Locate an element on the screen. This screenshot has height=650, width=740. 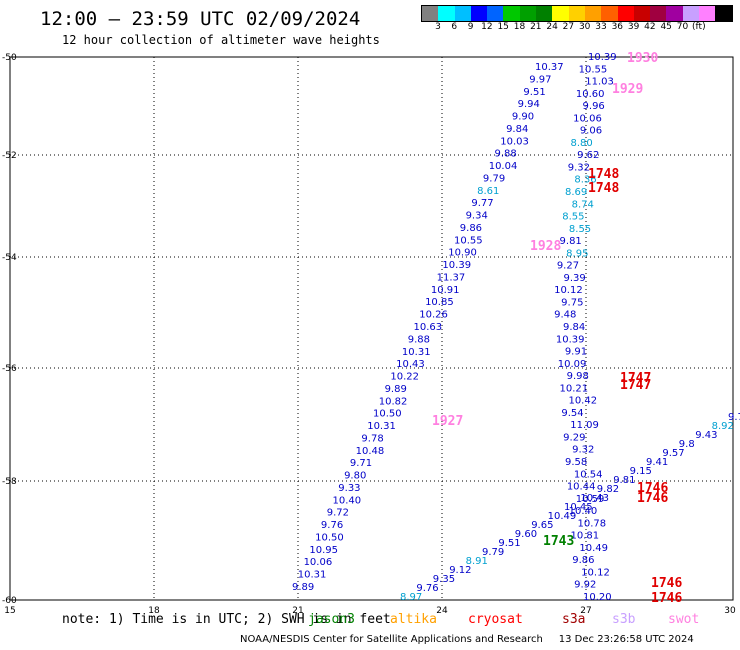
wave-height-value: 11.03 is located at coordinates (599, 82).